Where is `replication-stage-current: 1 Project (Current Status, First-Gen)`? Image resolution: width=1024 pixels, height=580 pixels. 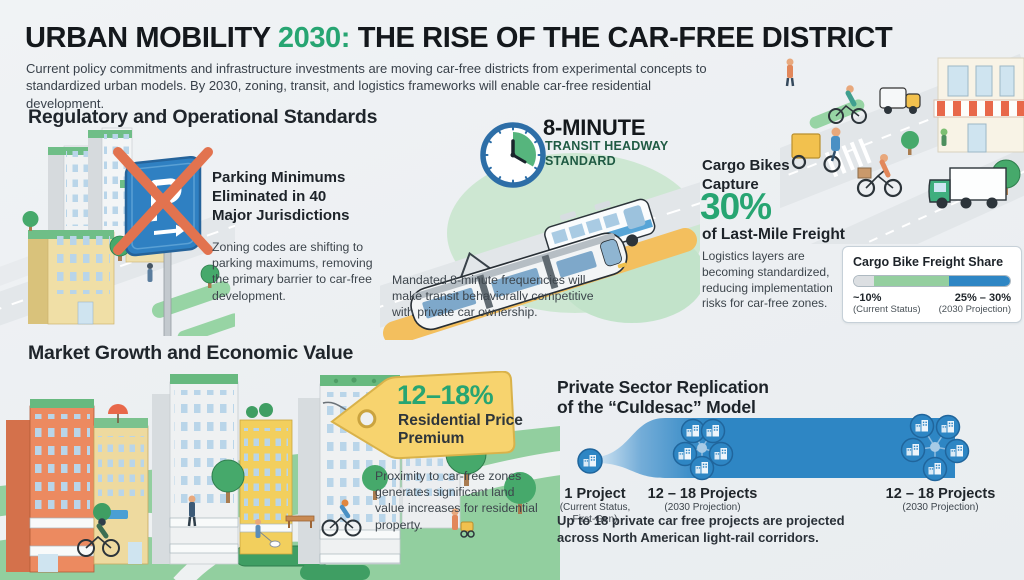
replication-stage-current: 1 Project (Current Status, First-Gen) is located at coordinates (595, 506).